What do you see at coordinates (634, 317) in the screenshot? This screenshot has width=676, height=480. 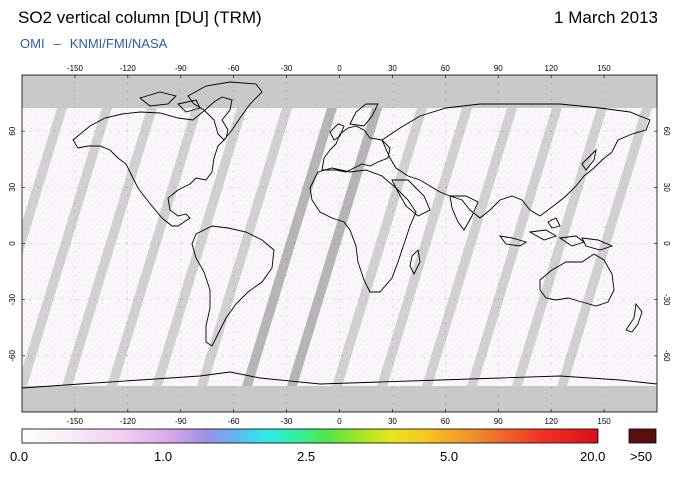 I see `coast-new-zealand` at bounding box center [634, 317].